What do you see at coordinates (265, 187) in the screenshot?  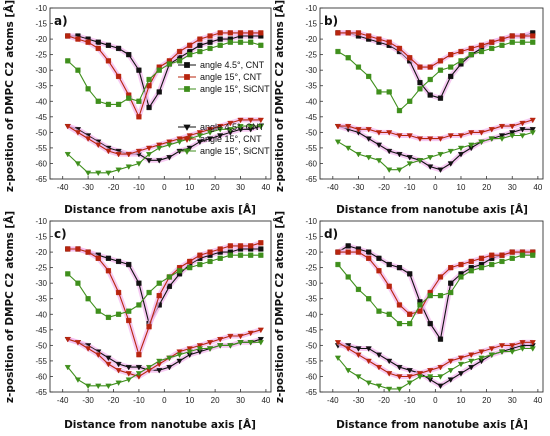 I see `x-tick-label: 40` at bounding box center [265, 187].